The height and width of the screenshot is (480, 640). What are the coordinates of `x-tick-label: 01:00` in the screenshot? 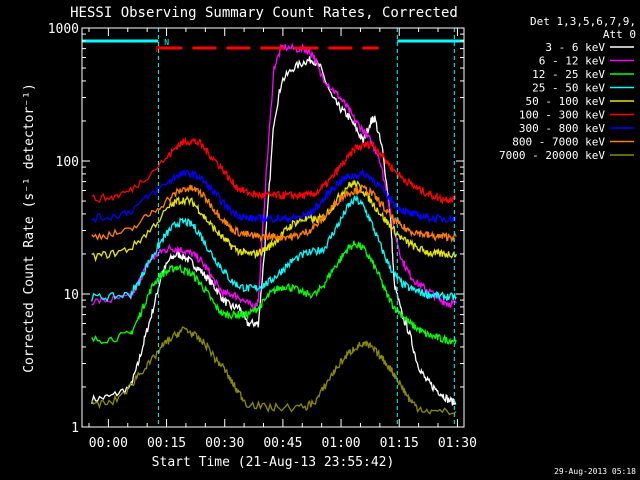 It's located at (340, 443).